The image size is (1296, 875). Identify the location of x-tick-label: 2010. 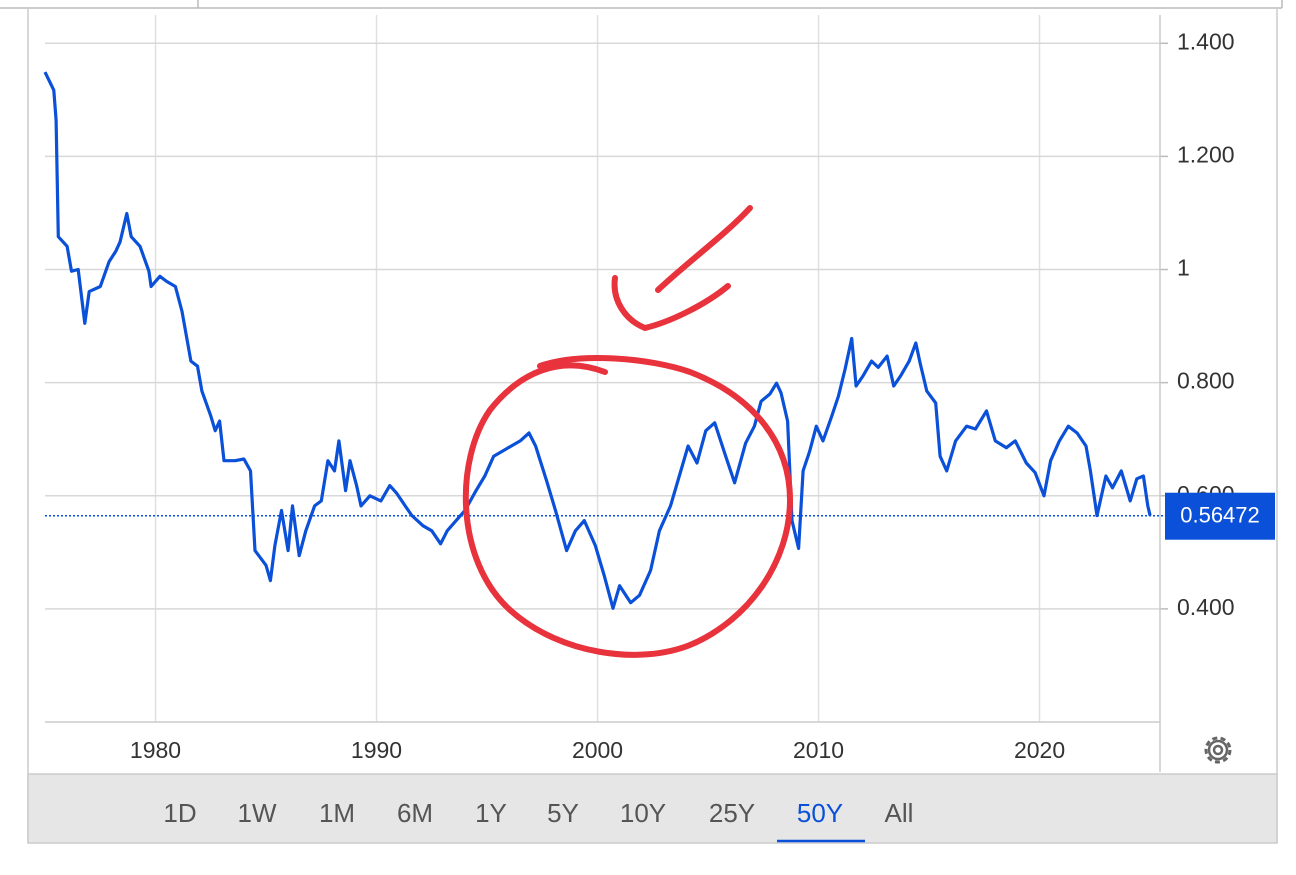
(818, 750).